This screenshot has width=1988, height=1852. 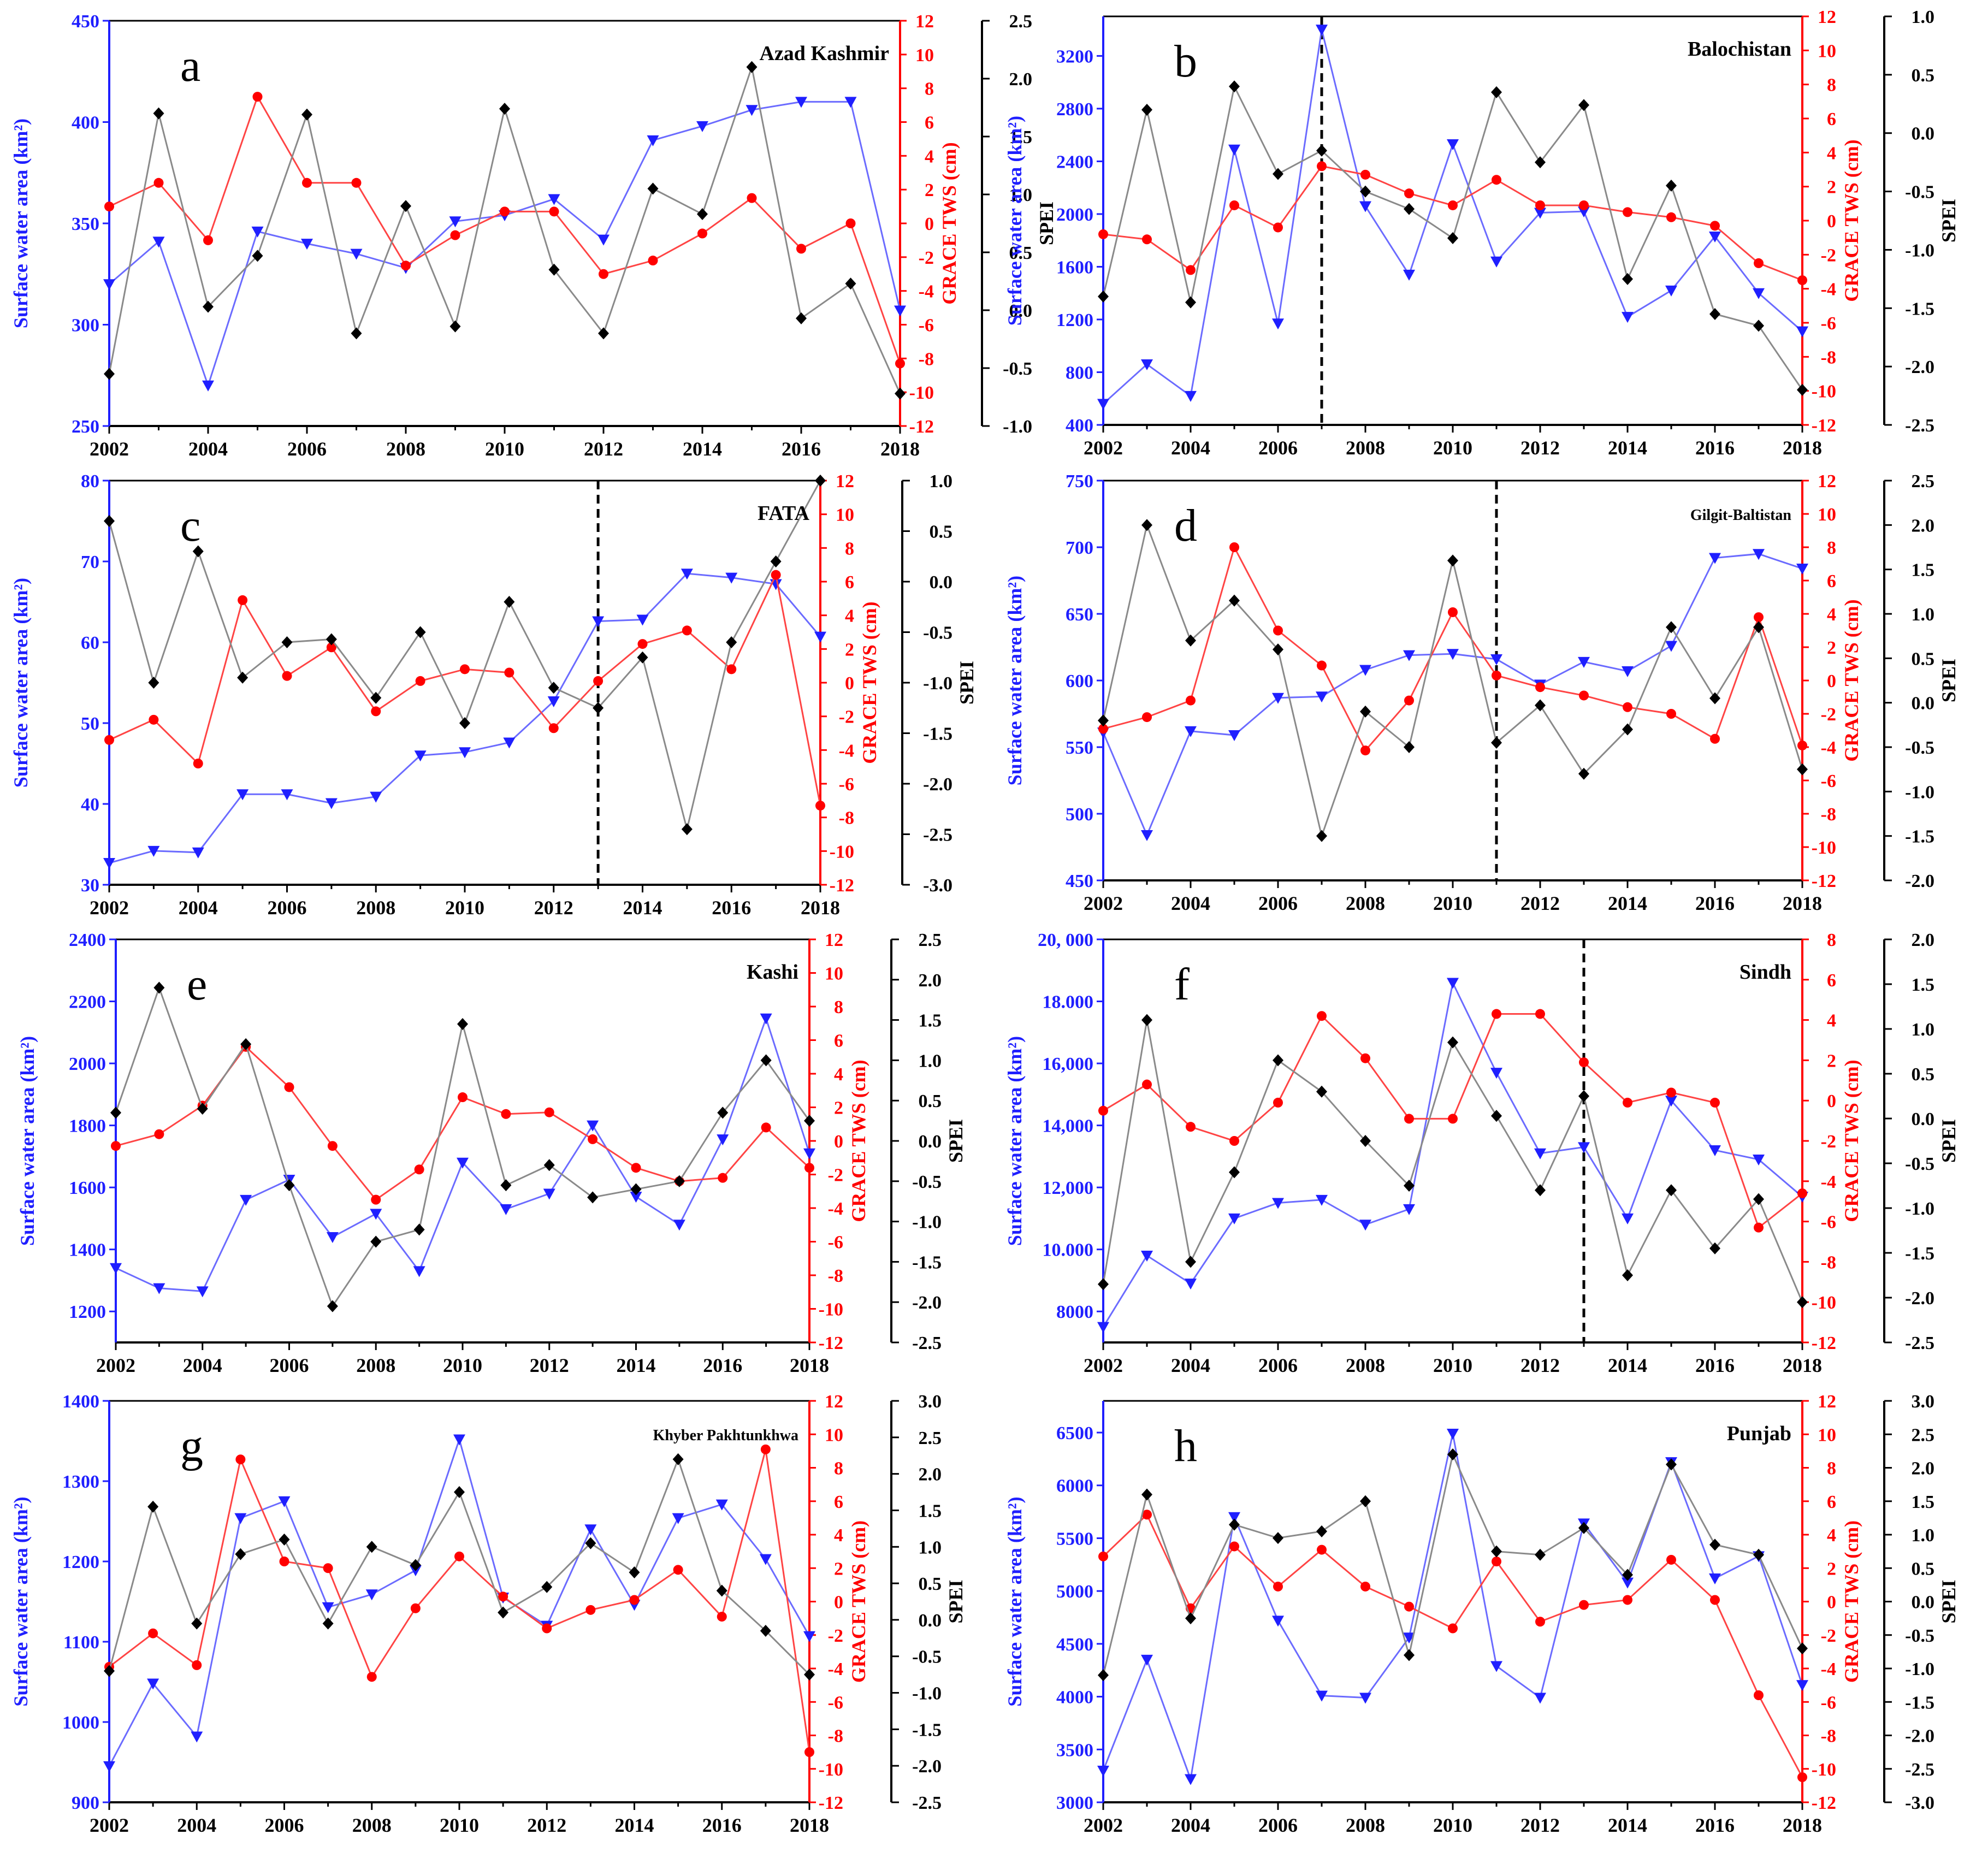 What do you see at coordinates (722, 1365) in the screenshot?
I see `x-tick-label: 2016` at bounding box center [722, 1365].